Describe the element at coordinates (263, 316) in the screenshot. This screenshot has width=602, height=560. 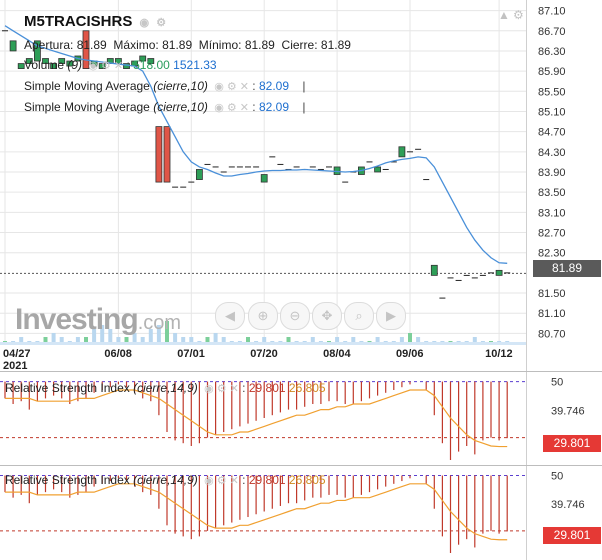
I see `zoom-in-button: ⊕` at that location.